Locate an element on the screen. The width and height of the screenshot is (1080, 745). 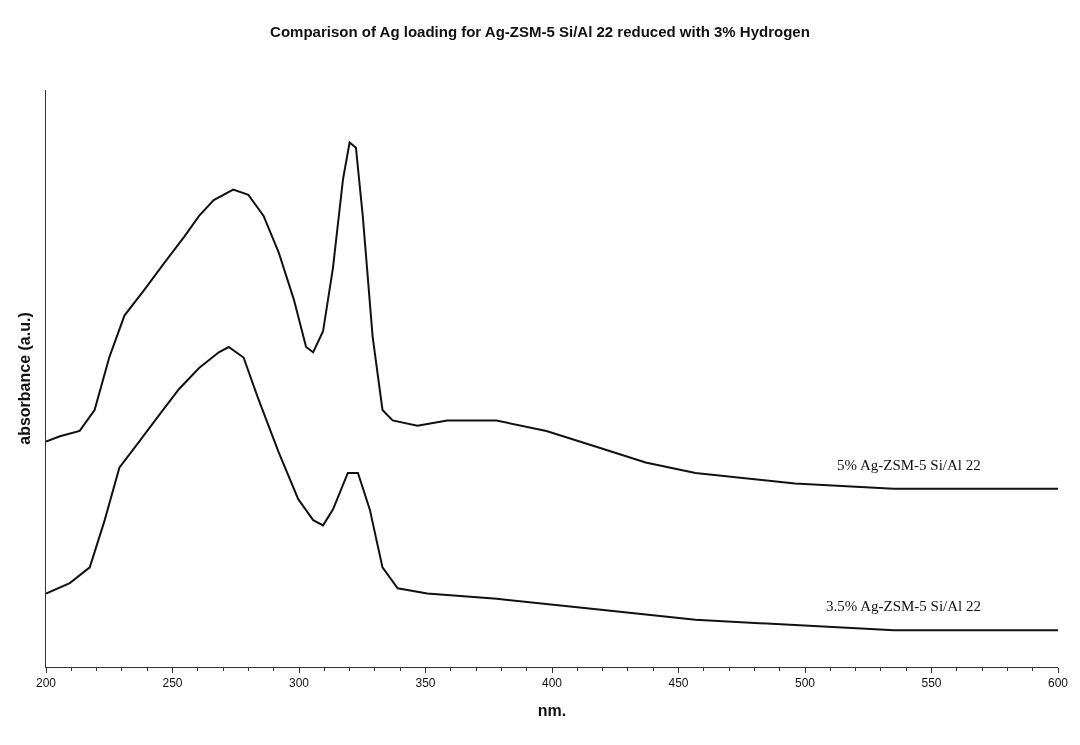
x-tick-label: 400 is located at coordinates (552, 683).